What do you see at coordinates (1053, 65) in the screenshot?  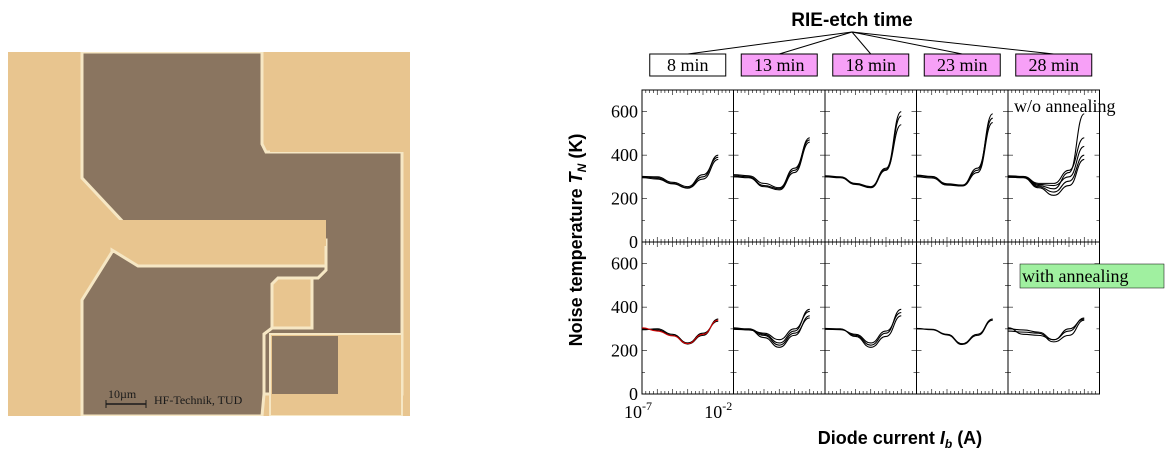 I see `column-label: 28 min` at bounding box center [1053, 65].